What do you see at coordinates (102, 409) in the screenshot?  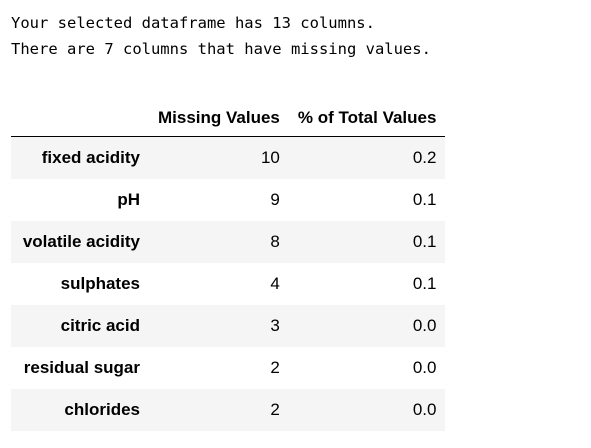 I see `row-label: chlorides` at bounding box center [102, 409].